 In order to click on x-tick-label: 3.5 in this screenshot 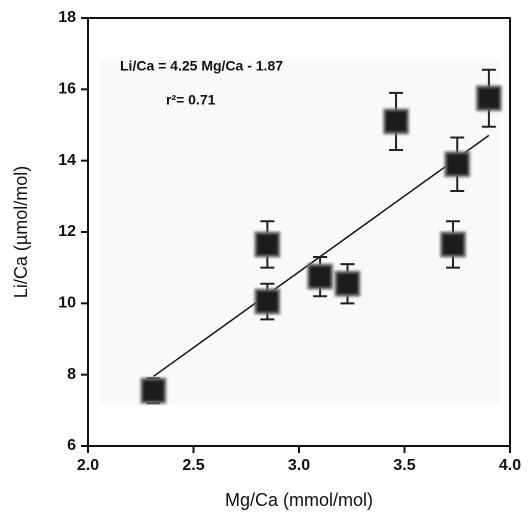, I will do `click(404, 465)`.